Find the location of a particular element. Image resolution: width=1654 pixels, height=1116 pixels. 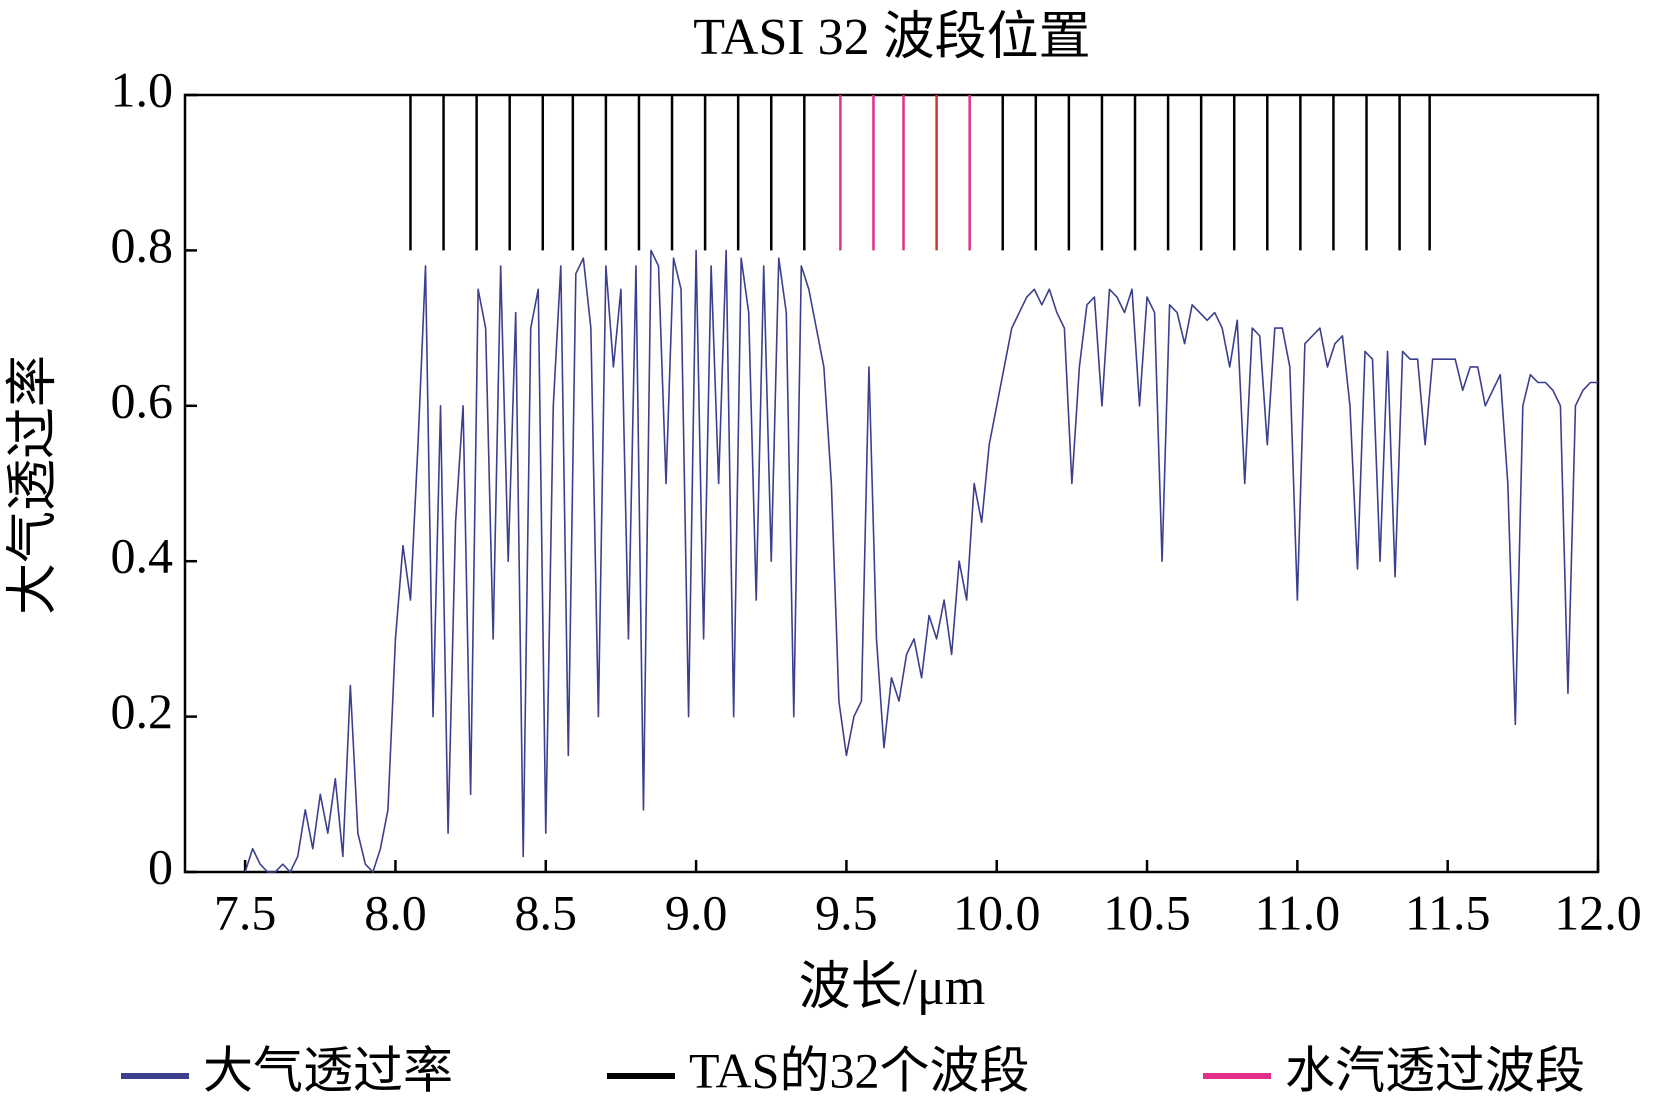

x-tick-label: 11.5 is located at coordinates (1448, 912).